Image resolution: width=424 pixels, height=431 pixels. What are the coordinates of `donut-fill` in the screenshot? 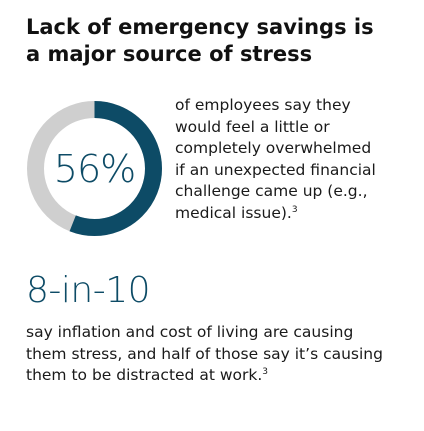 It's located at (94, 168).